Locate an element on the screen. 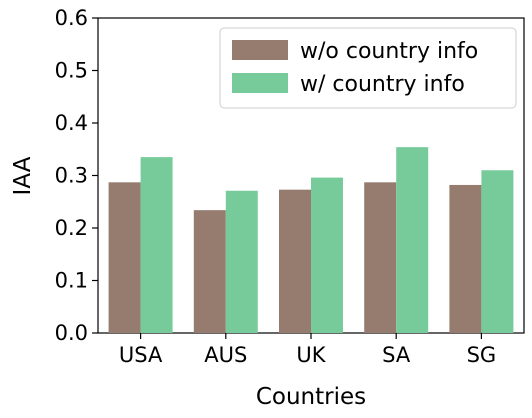 The width and height of the screenshot is (532, 418). y-tick-label: 0.4 is located at coordinates (71, 123).